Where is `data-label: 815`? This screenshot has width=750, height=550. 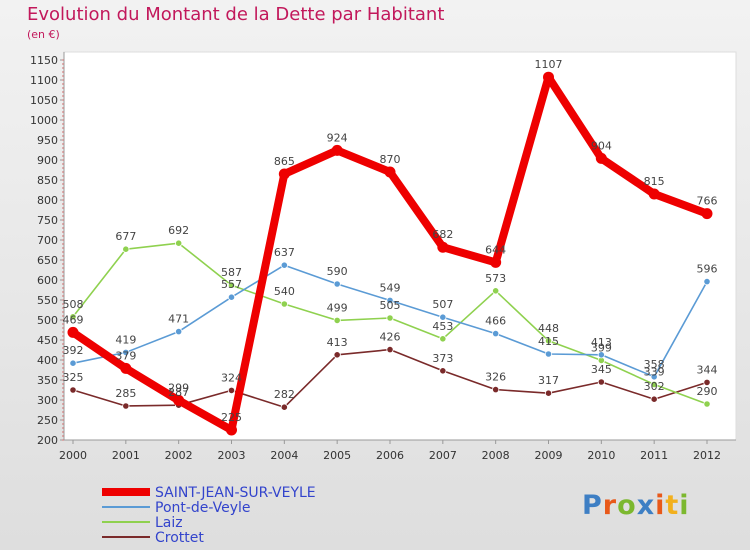
data-label: 815 is located at coordinates (654, 181).